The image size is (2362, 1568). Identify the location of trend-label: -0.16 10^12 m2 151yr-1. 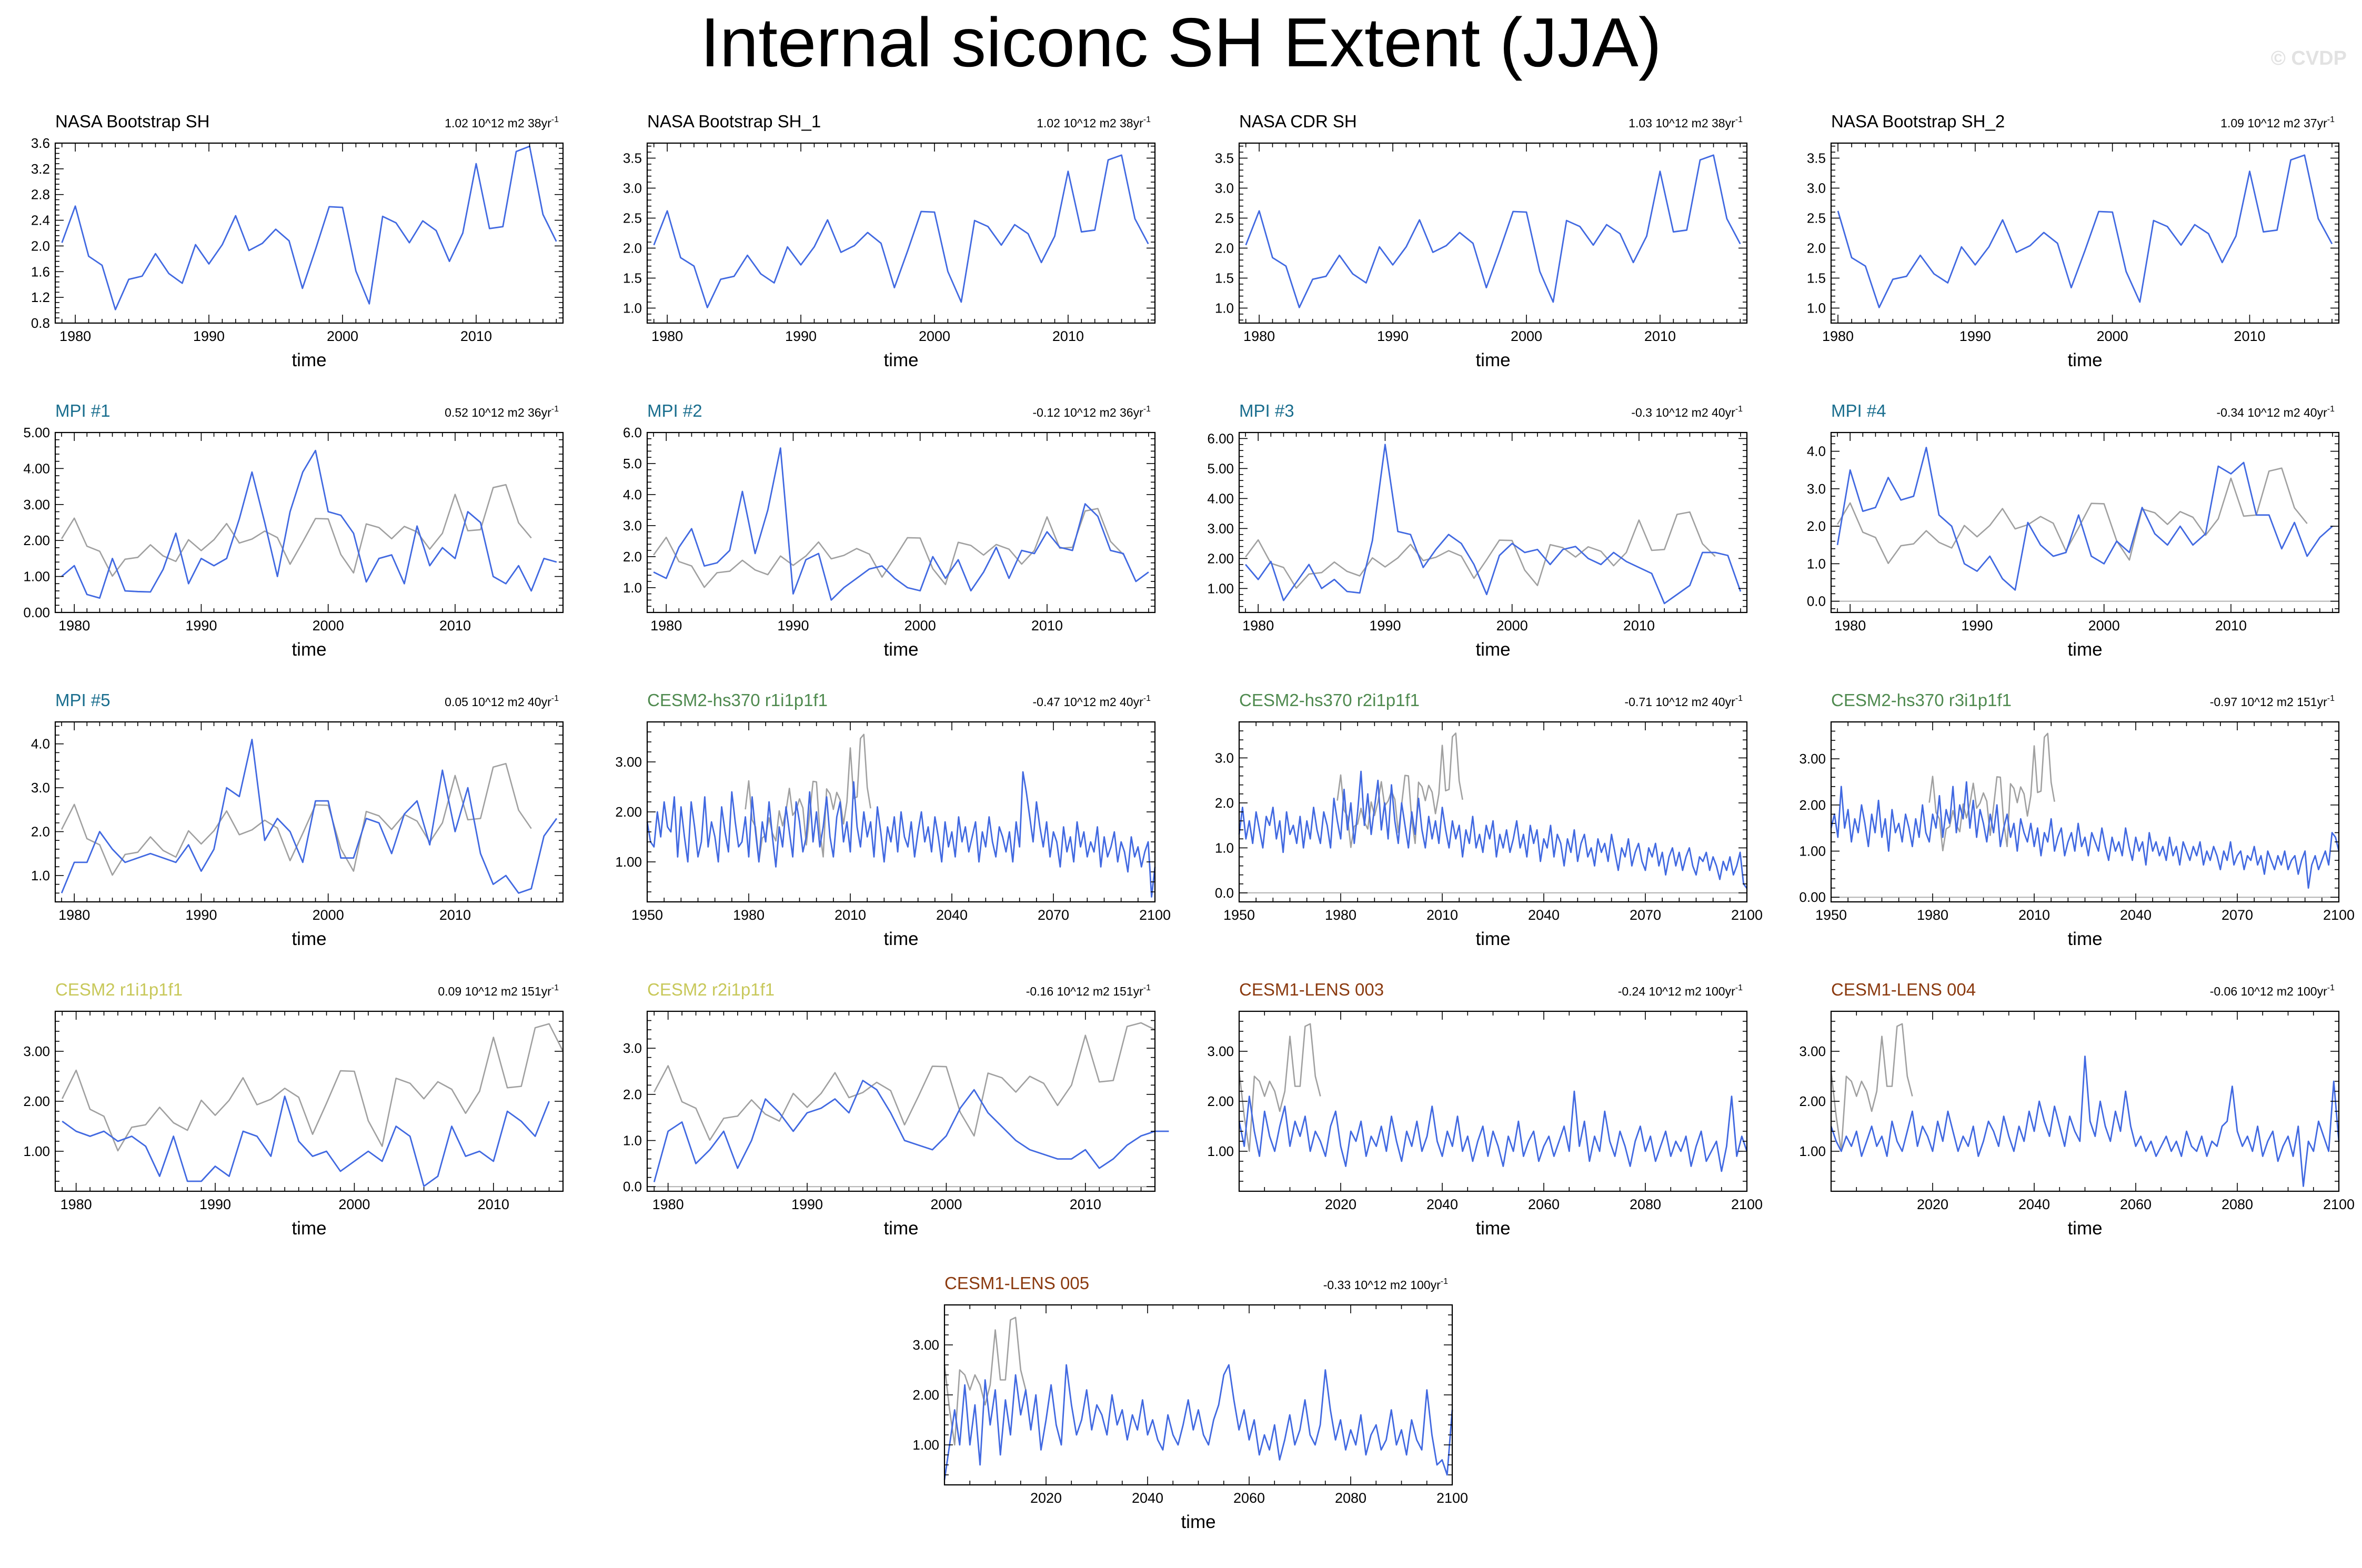
(1088, 990).